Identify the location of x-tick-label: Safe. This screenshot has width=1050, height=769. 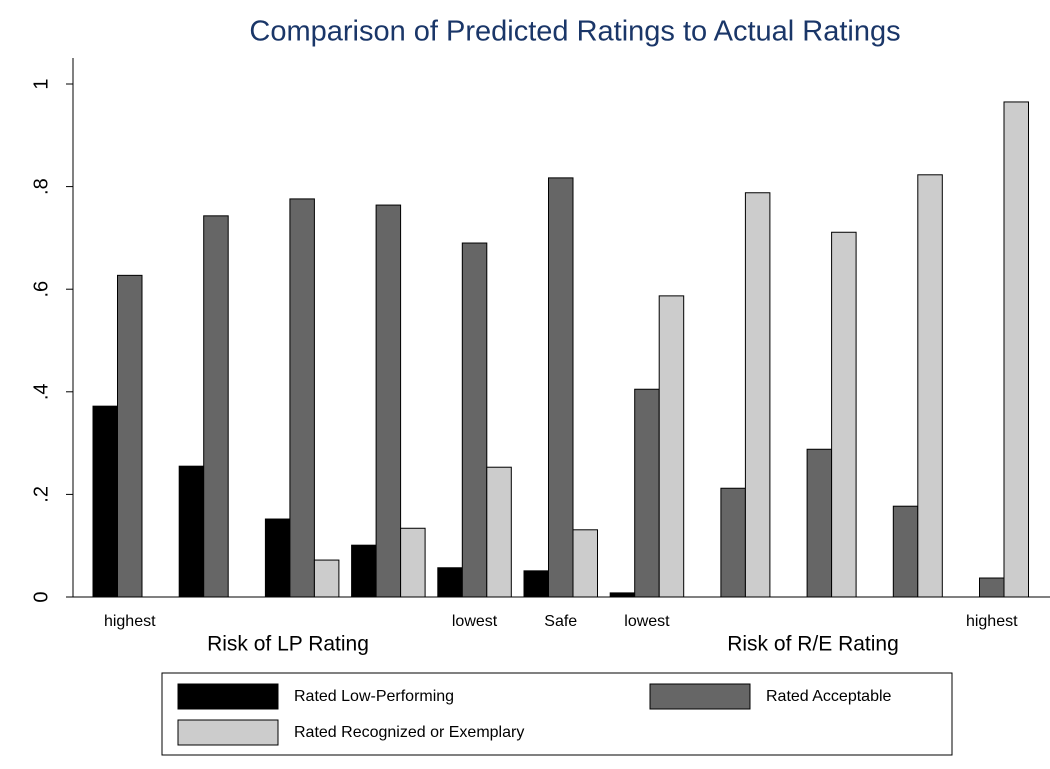
(560, 621).